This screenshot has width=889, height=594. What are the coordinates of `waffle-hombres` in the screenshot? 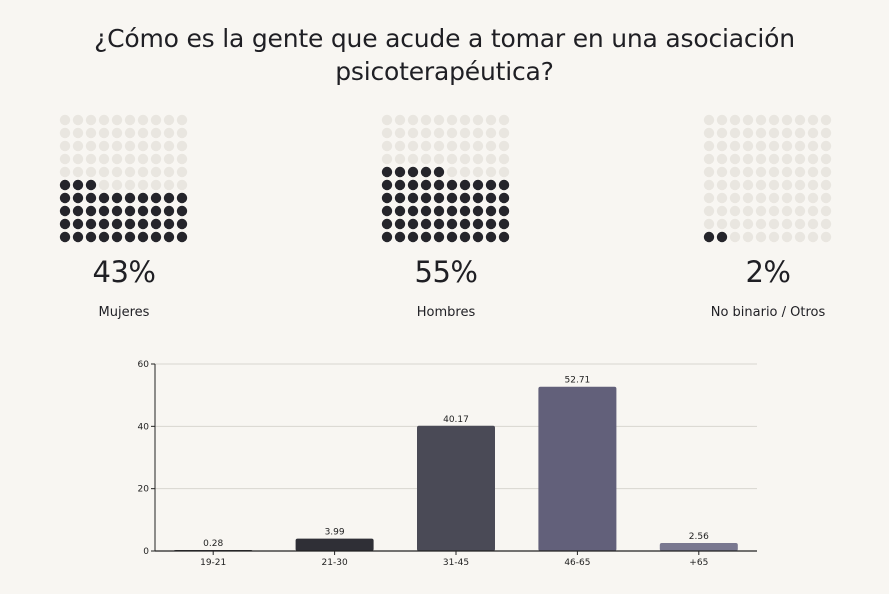 It's located at (466, 180).